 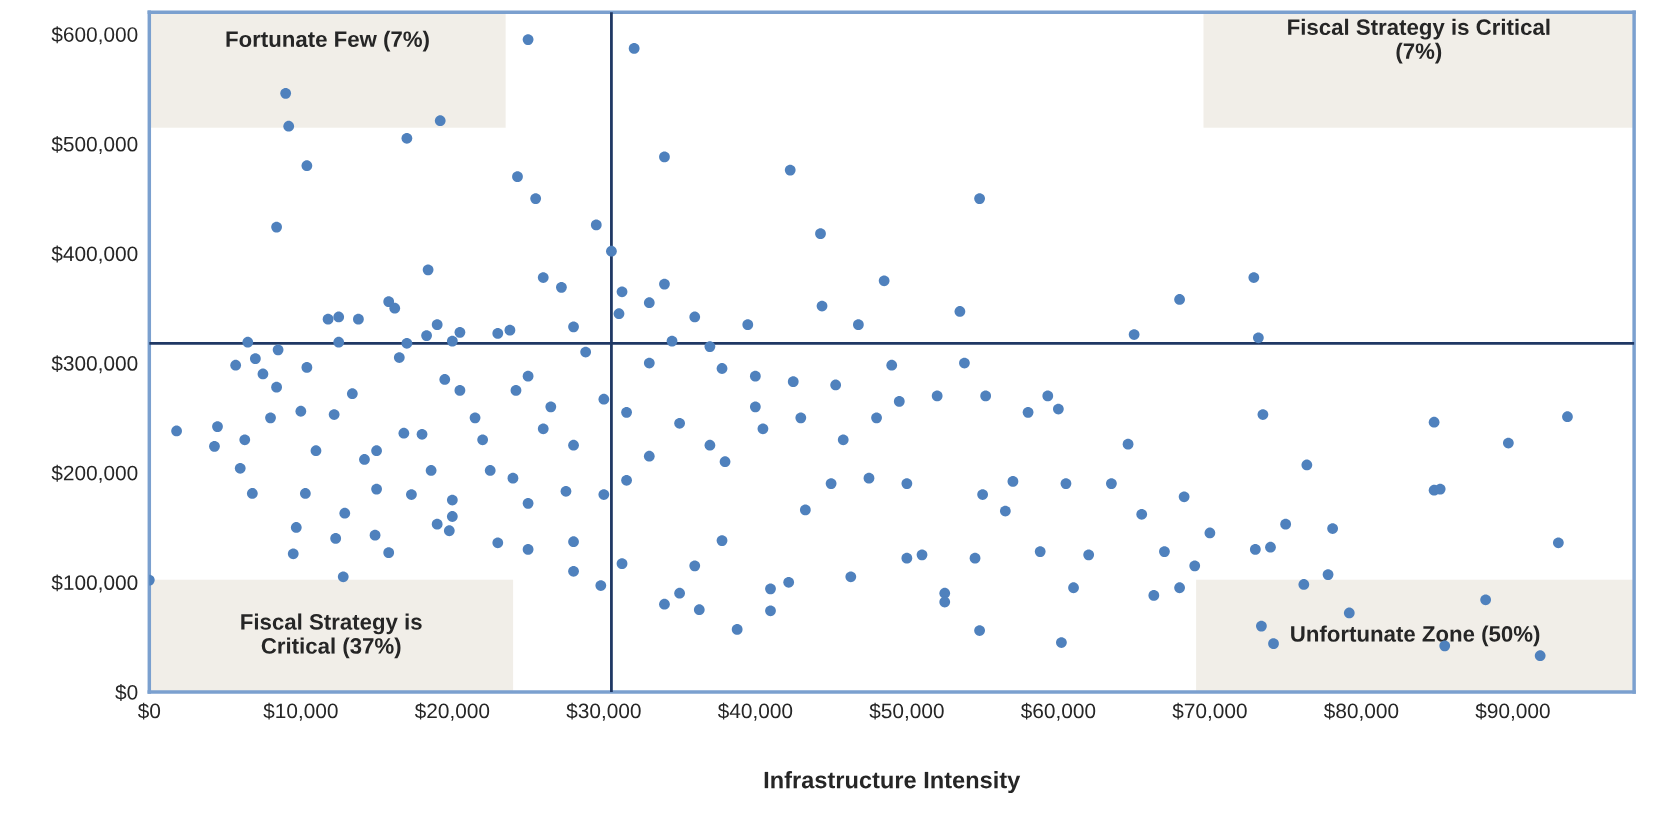 I want to click on annotation: Fiscal Strategy is Critical (7%), so click(x=1419, y=41).